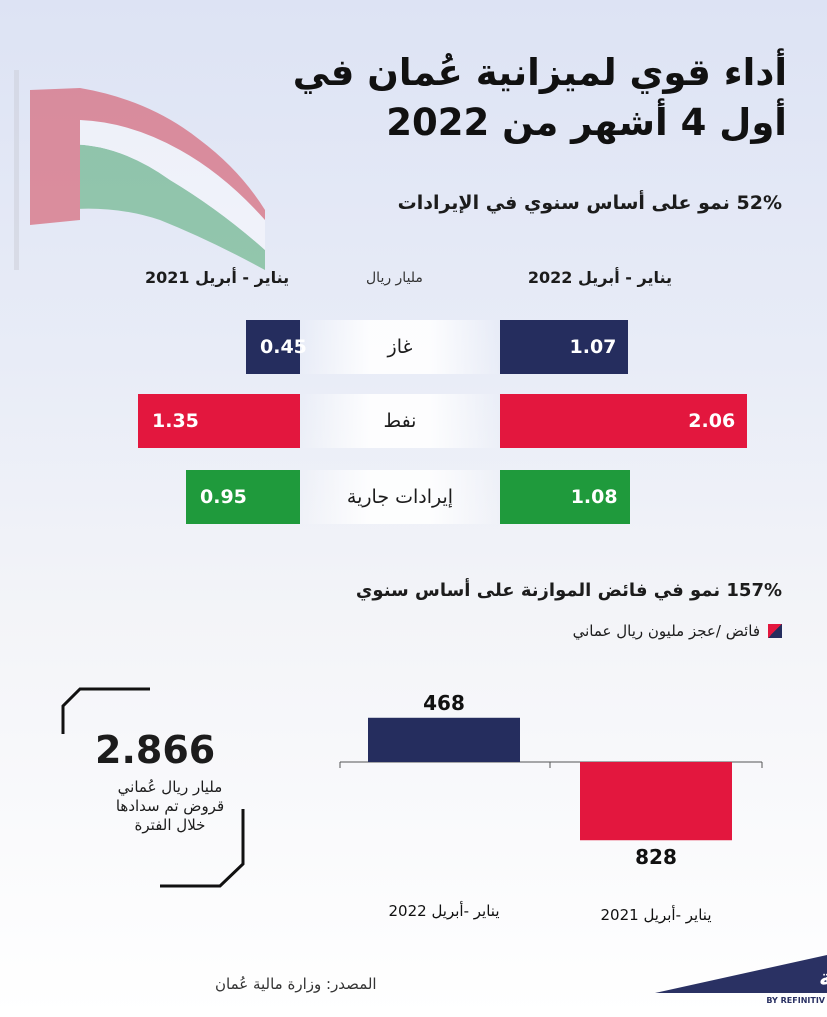 The height and width of the screenshot is (1017, 827). I want to click on loans-frame, so click(153, 787).